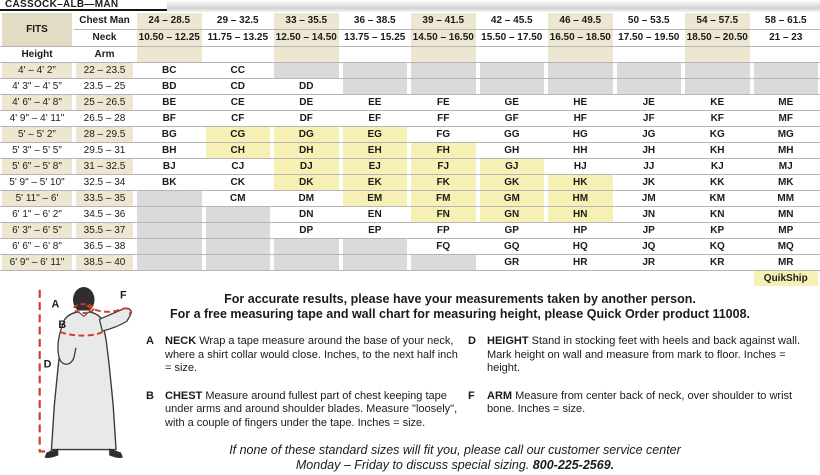  What do you see at coordinates (511, 118) in the screenshot?
I see `size-code-cell-GF: GF` at bounding box center [511, 118].